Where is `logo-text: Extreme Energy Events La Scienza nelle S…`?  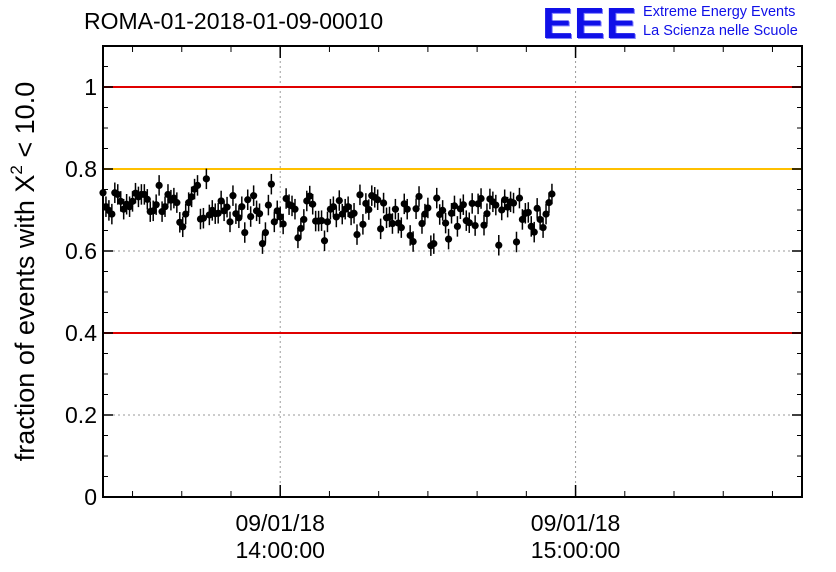 logo-text: Extreme Energy Events La Scienza nelle S… is located at coordinates (720, 22).